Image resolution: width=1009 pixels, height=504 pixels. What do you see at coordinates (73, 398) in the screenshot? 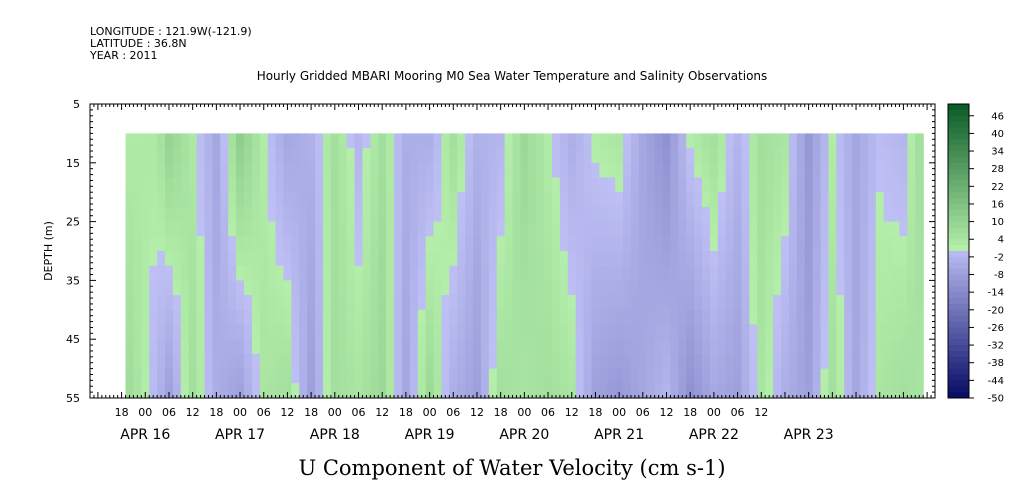
I see `y-tick-label: 55` at bounding box center [73, 398].